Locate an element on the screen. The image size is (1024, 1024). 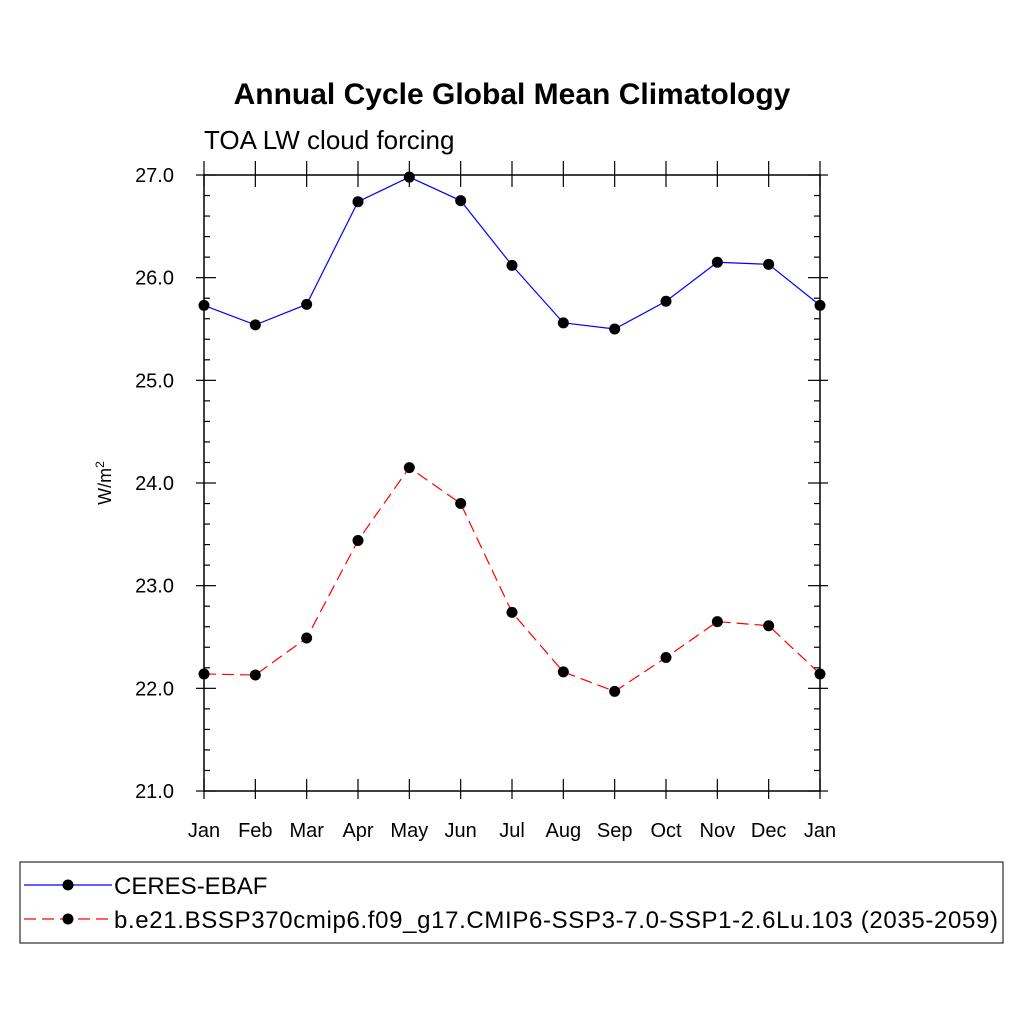
x-tick-label: May is located at coordinates (409, 831).